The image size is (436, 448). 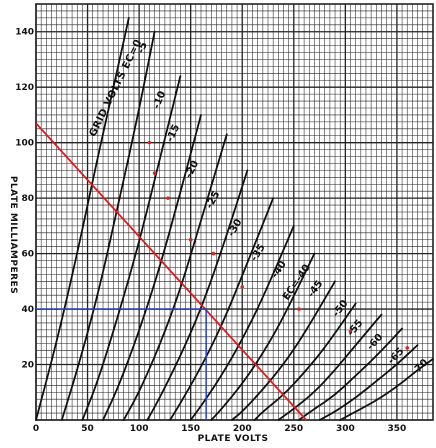 I want to click on x-tick-label: 300, so click(x=345, y=429).